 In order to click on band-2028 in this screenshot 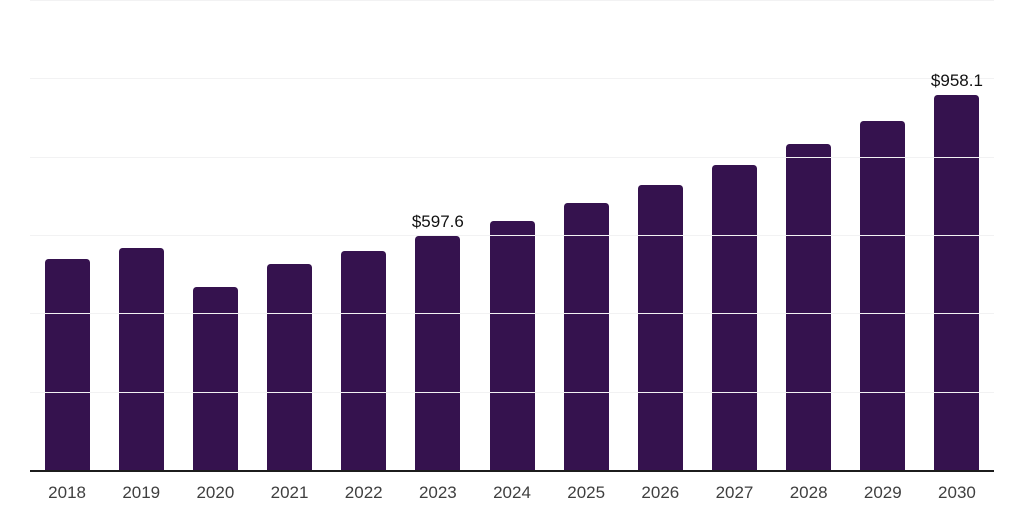, I will do `click(809, 306)`.